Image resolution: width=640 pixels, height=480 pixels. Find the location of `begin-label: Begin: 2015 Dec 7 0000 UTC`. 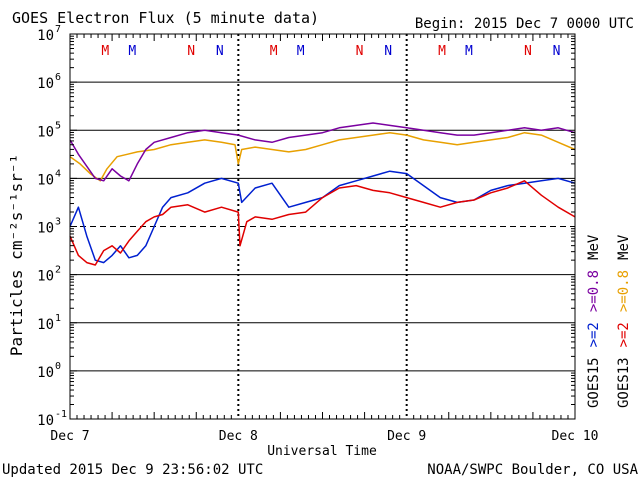

begin-label: Begin: 2015 Dec 7 0000 UTC is located at coordinates (524, 24).